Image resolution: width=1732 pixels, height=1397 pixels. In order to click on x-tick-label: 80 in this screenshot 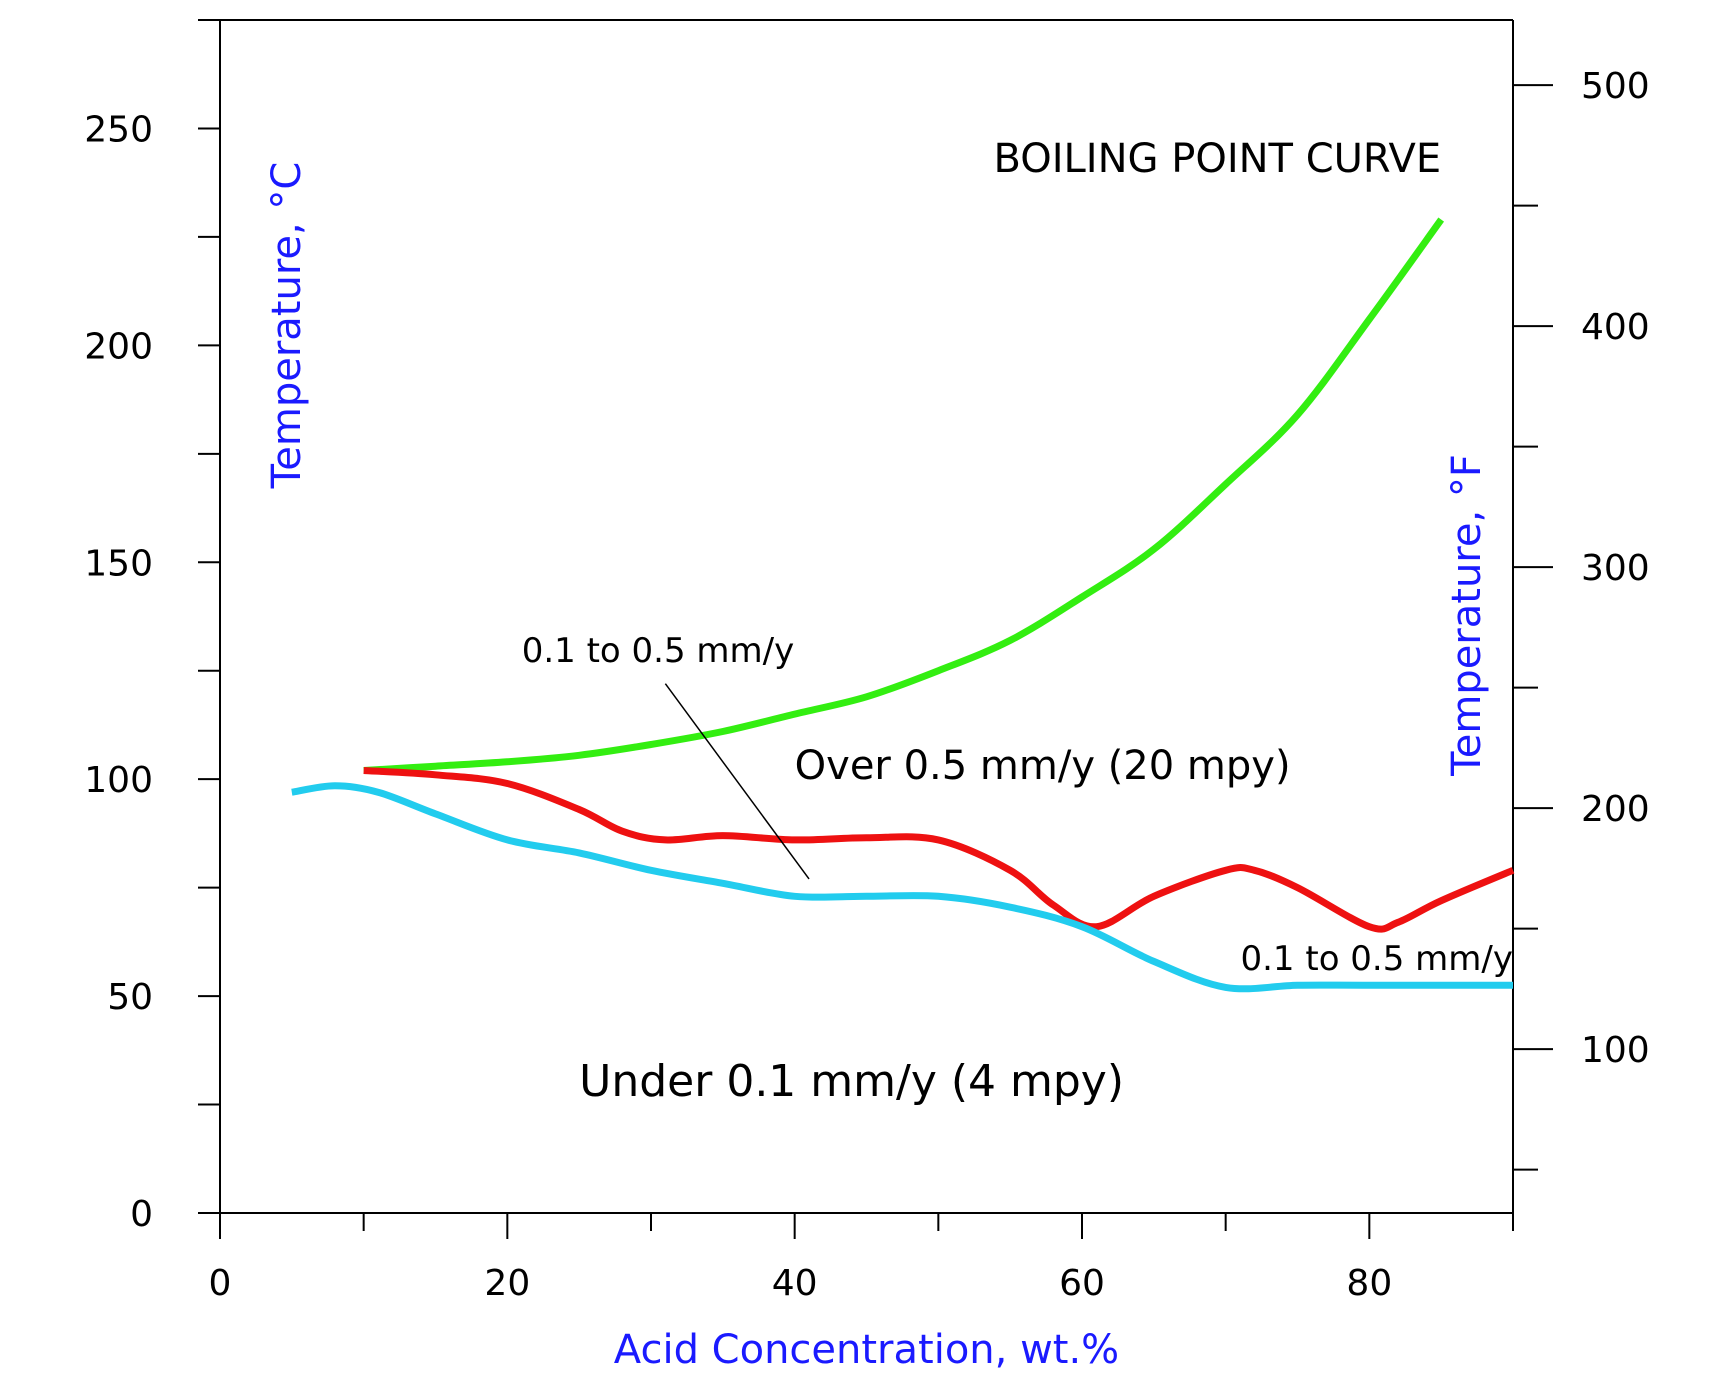, I will do `click(1369, 1283)`.